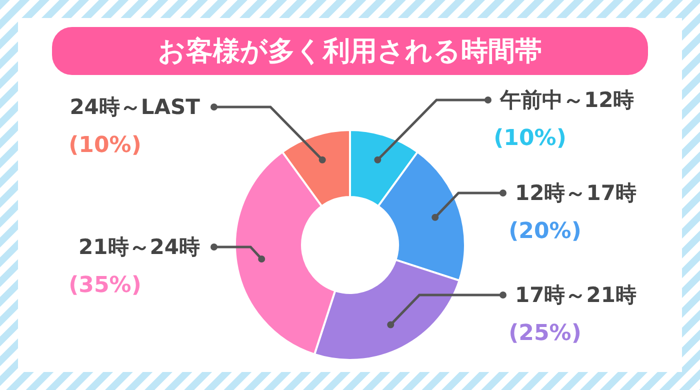 The width and height of the screenshot is (700, 390). What do you see at coordinates (545, 333) in the screenshot?
I see `data-label: (25%)` at bounding box center [545, 333].